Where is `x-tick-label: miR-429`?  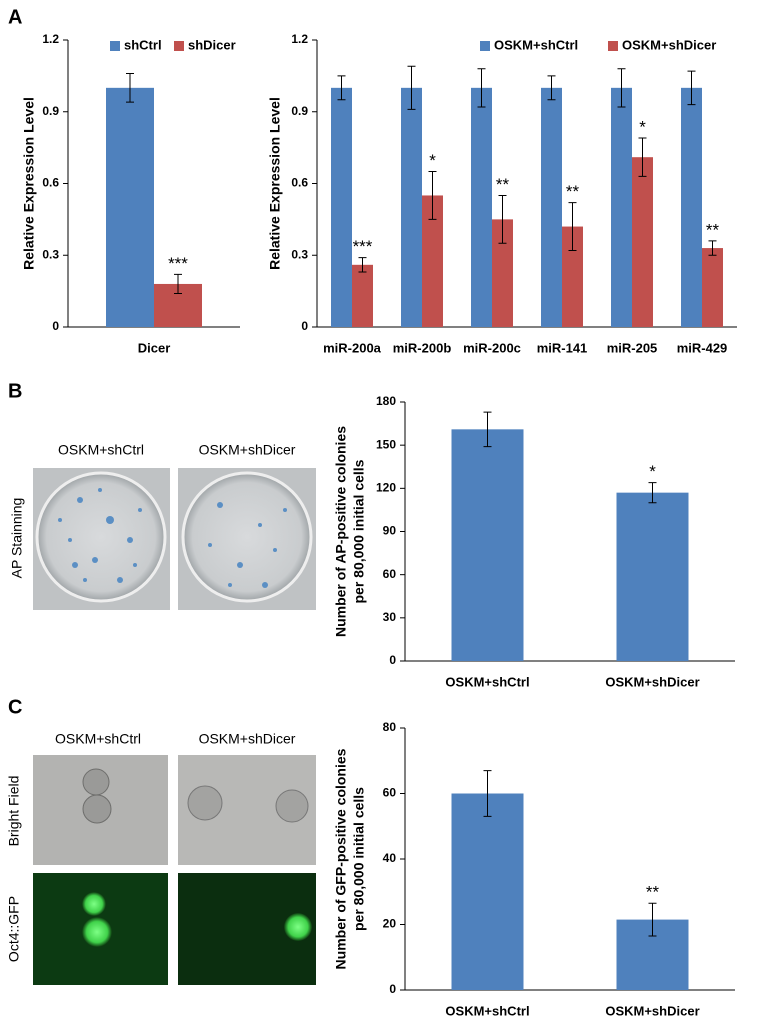 x-tick-label: miR-429 is located at coordinates (702, 347).